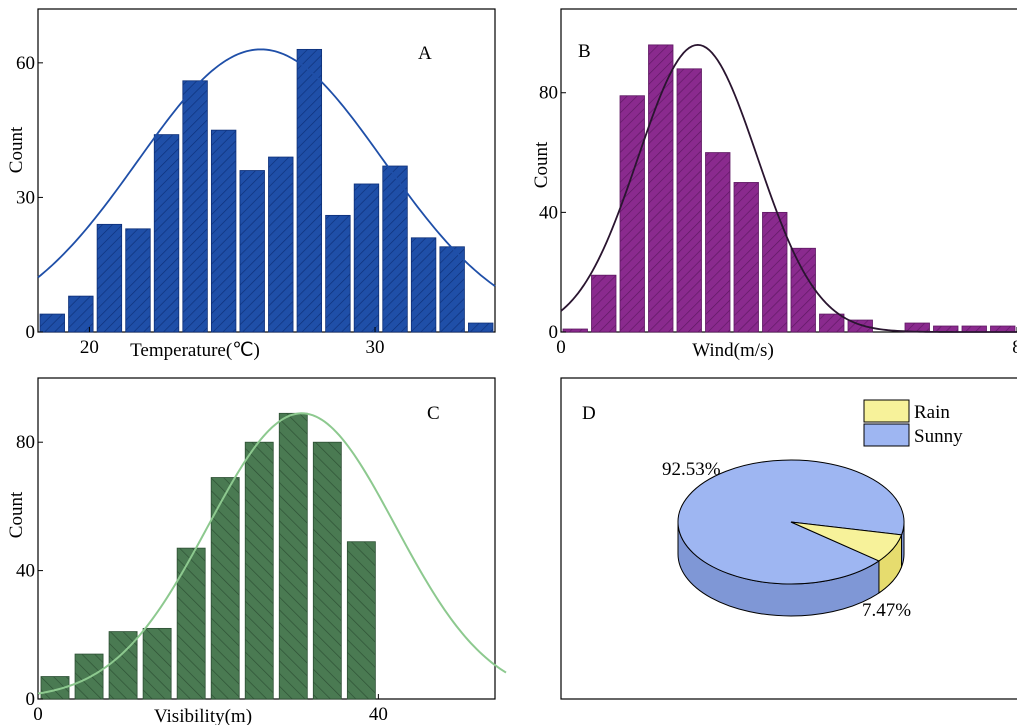 This screenshot has height=725, width=1017. What do you see at coordinates (25, 571) in the screenshot?
I see `y-tick-label-c-1: 40` at bounding box center [25, 571].